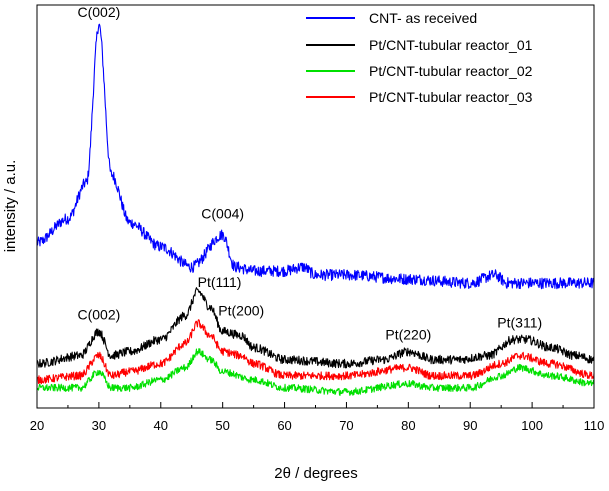 The image size is (609, 491). I want to click on legend-label-1: Pt/CNT-tubular reactor_01, so click(451, 45).